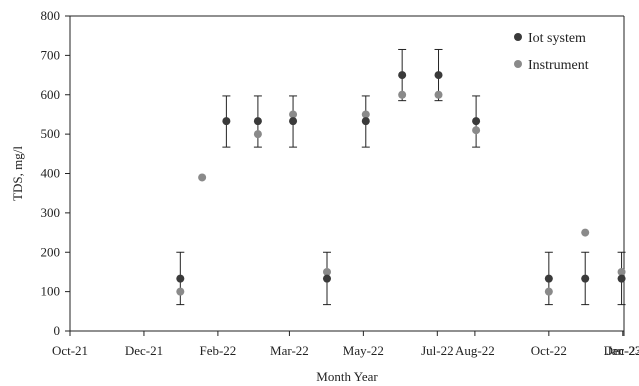 This screenshot has width=639, height=386. What do you see at coordinates (70, 350) in the screenshot?
I see `x-tick-label: Oct-21` at bounding box center [70, 350].